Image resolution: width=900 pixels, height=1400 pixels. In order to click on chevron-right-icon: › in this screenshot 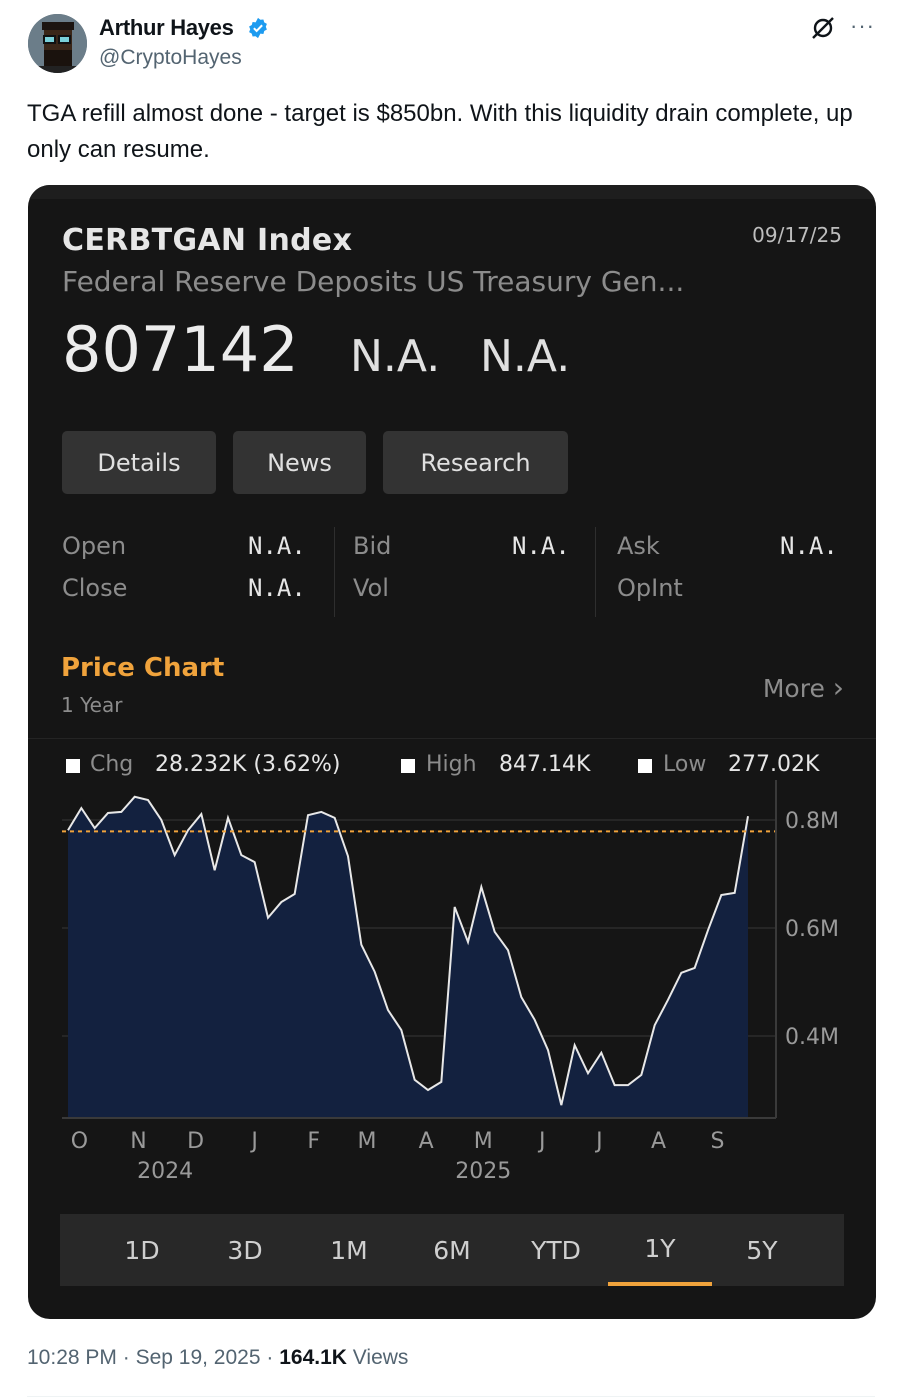, I will do `click(838, 687)`.